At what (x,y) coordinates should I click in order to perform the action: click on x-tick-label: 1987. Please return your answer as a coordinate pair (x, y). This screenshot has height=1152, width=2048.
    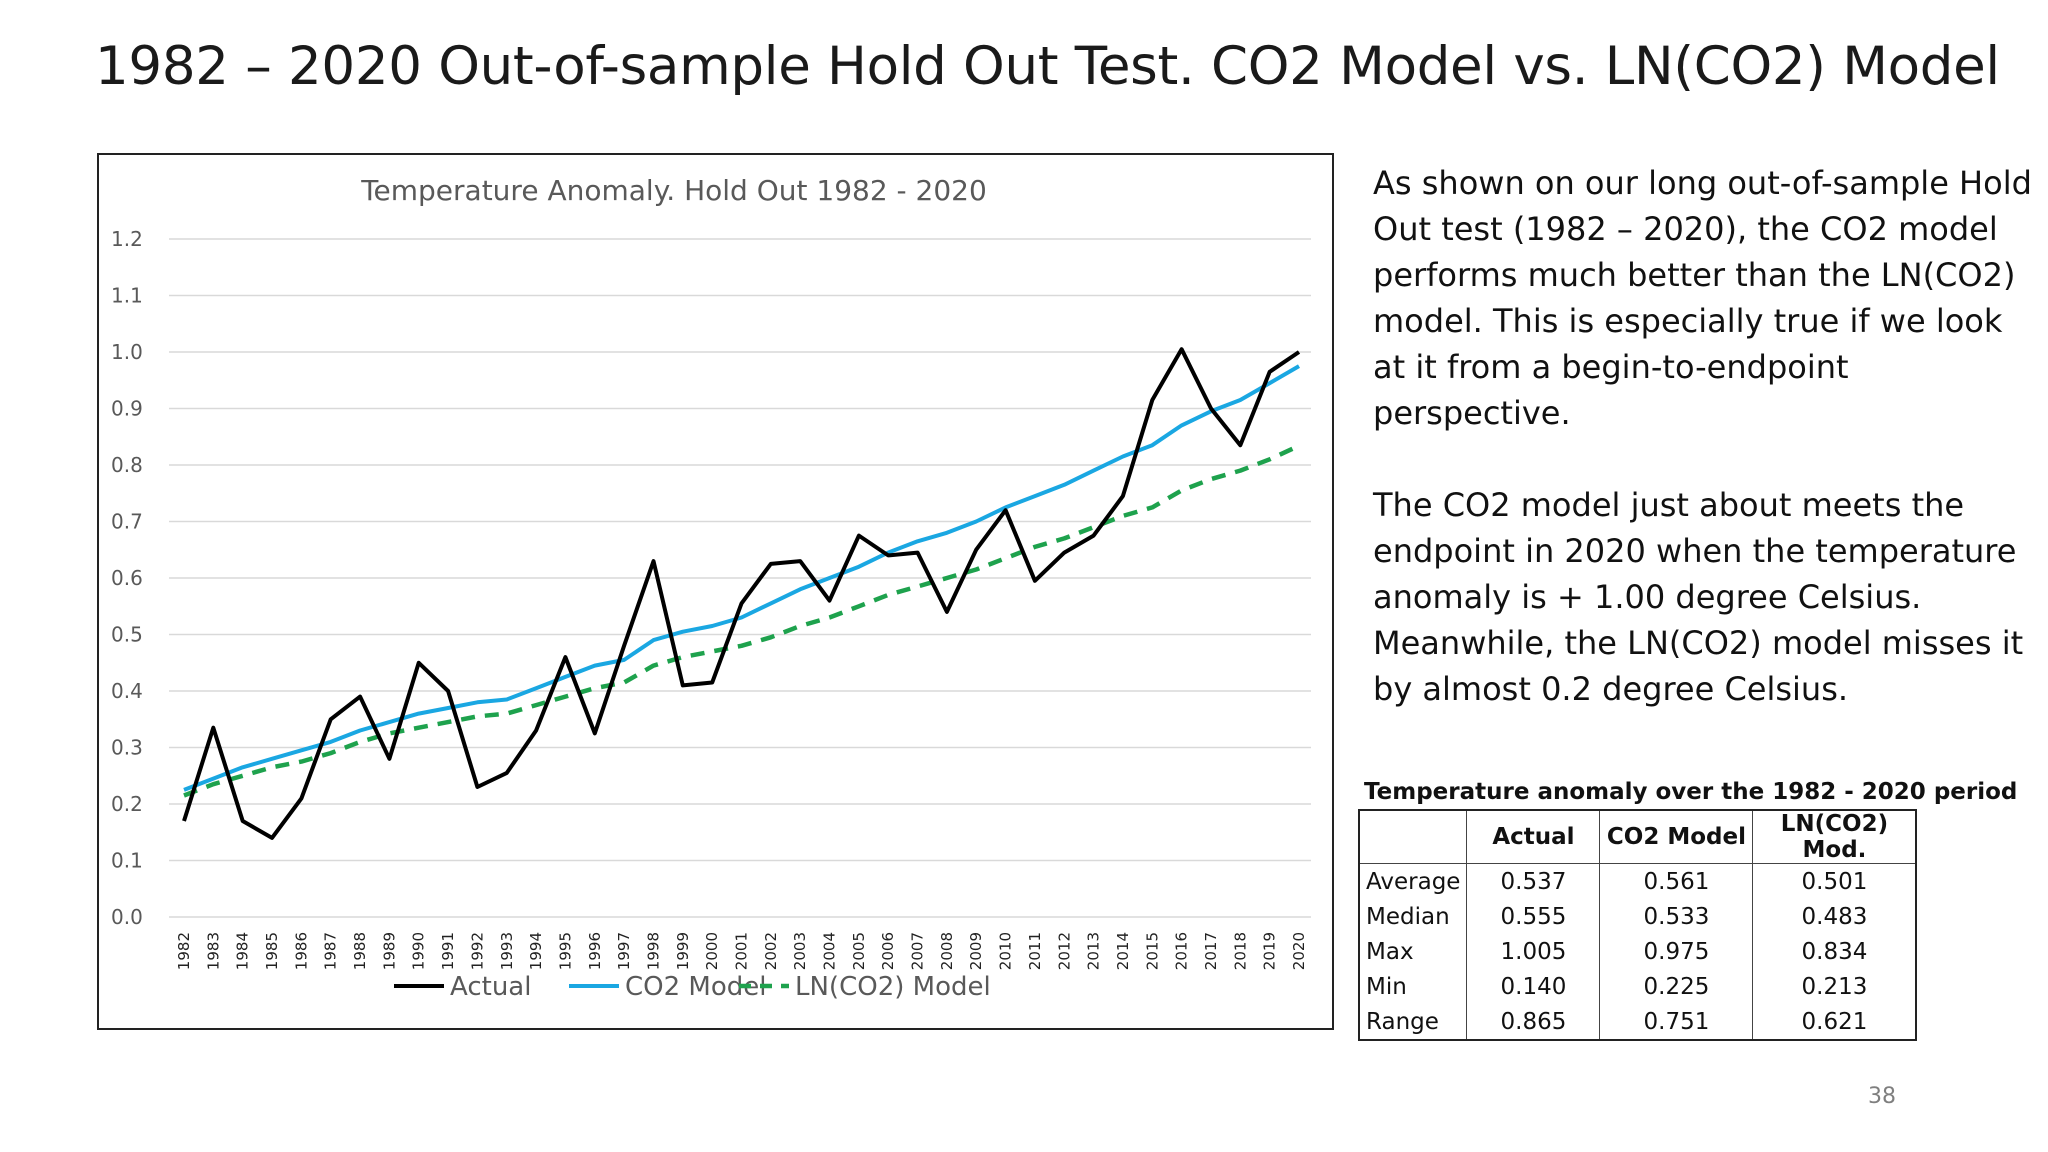
    Looking at the image, I should click on (331, 951).